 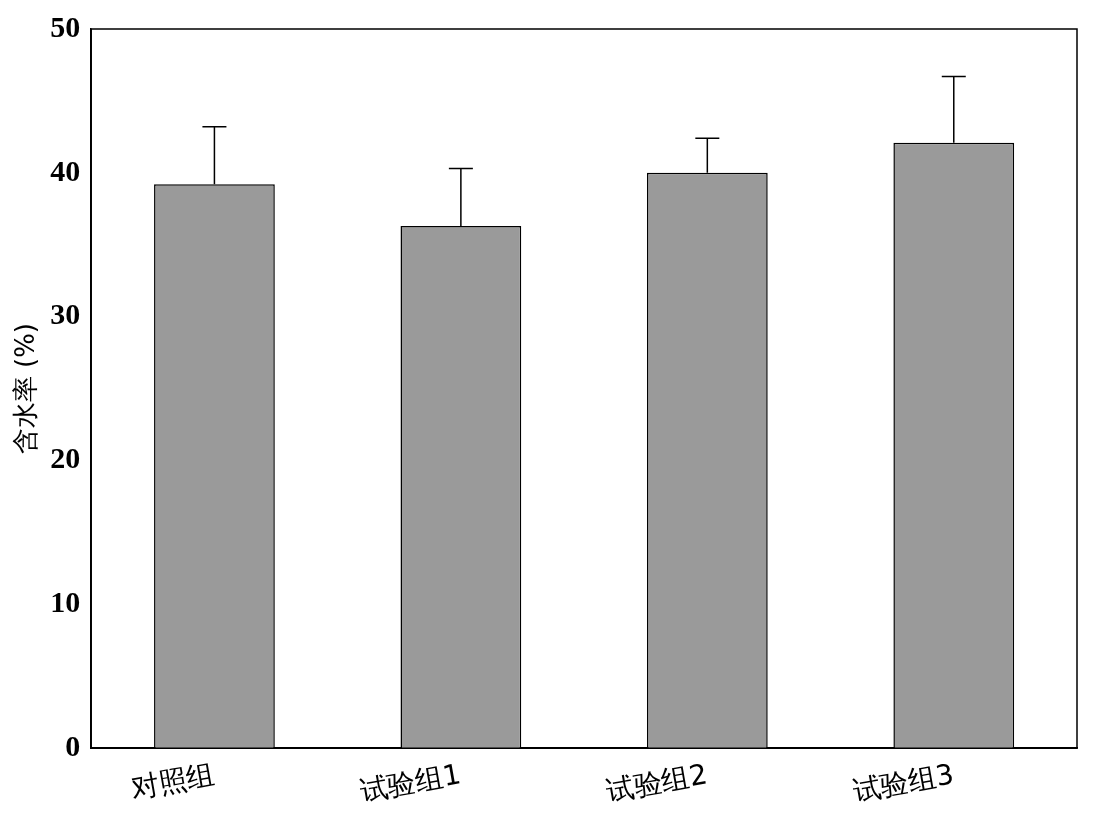 I want to click on y-tick-label: 20, so click(x=65, y=458).